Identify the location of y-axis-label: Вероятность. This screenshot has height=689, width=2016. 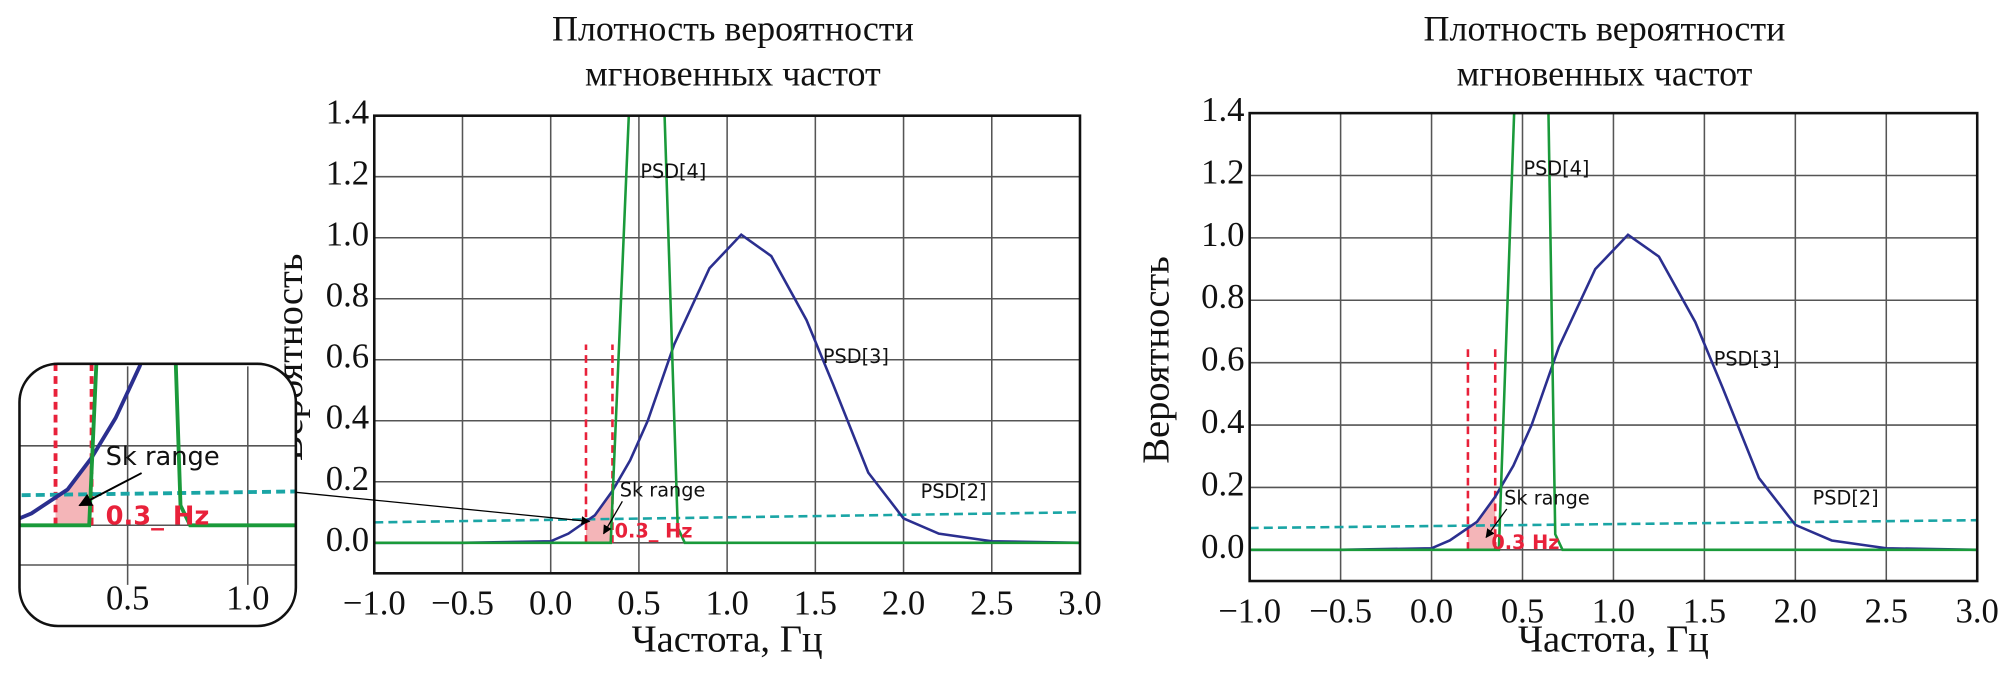
(1157, 360).